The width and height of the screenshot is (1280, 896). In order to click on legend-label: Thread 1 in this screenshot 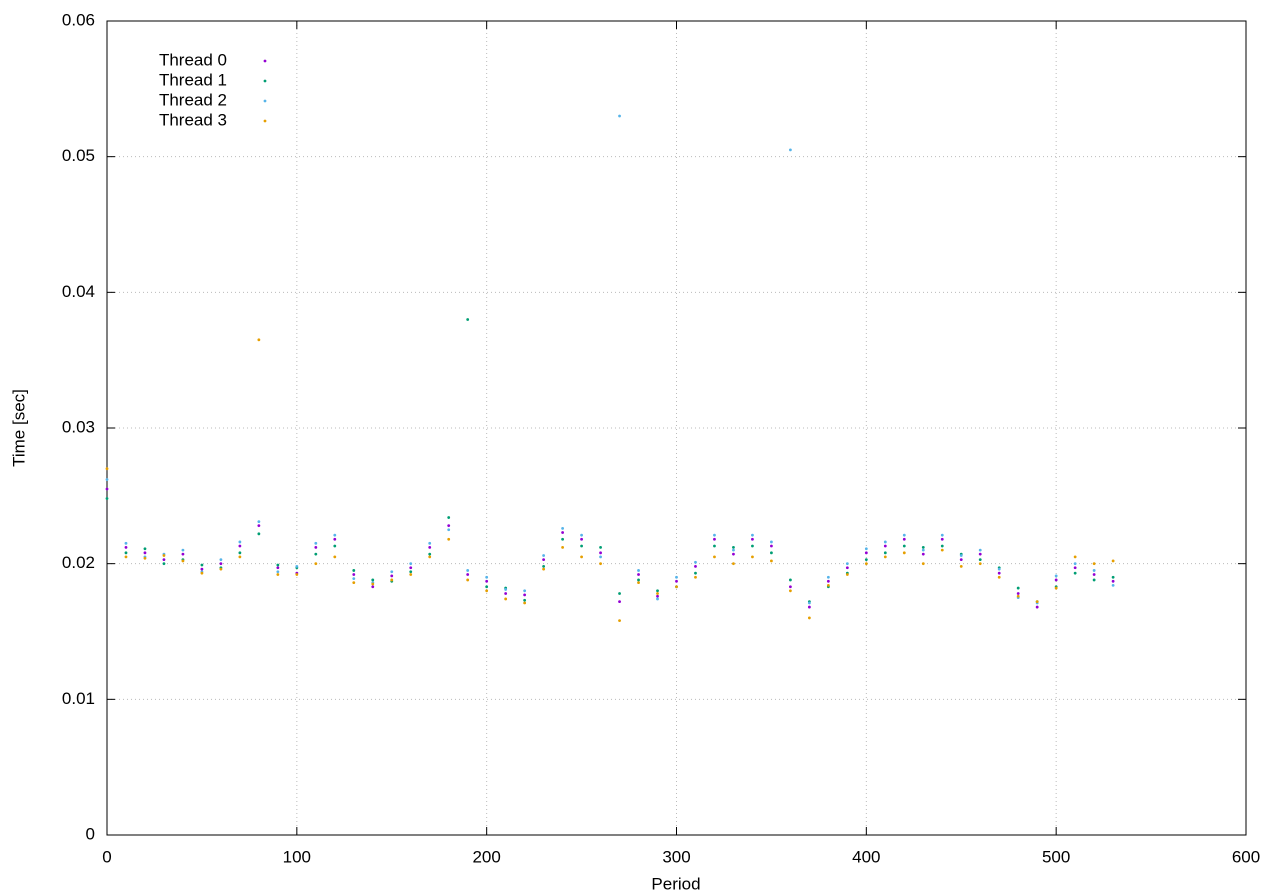, I will do `click(193, 79)`.